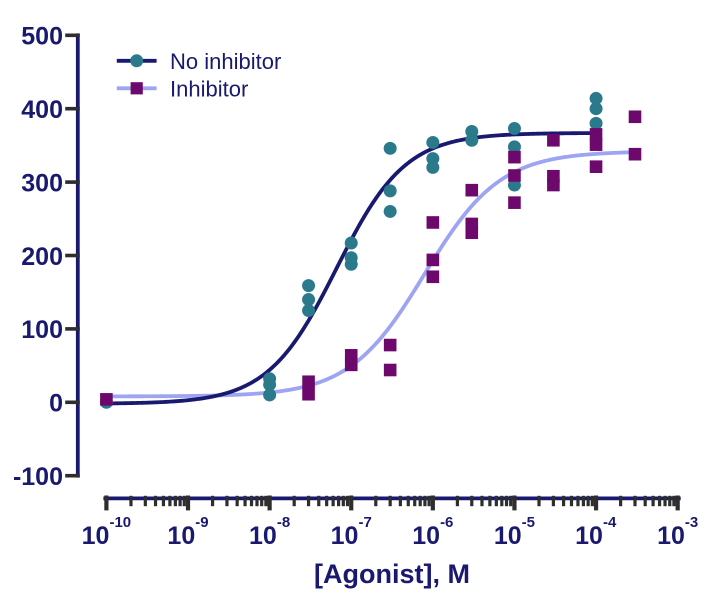  I want to click on x-tick-label: 10⁻⁹, so click(187, 532).